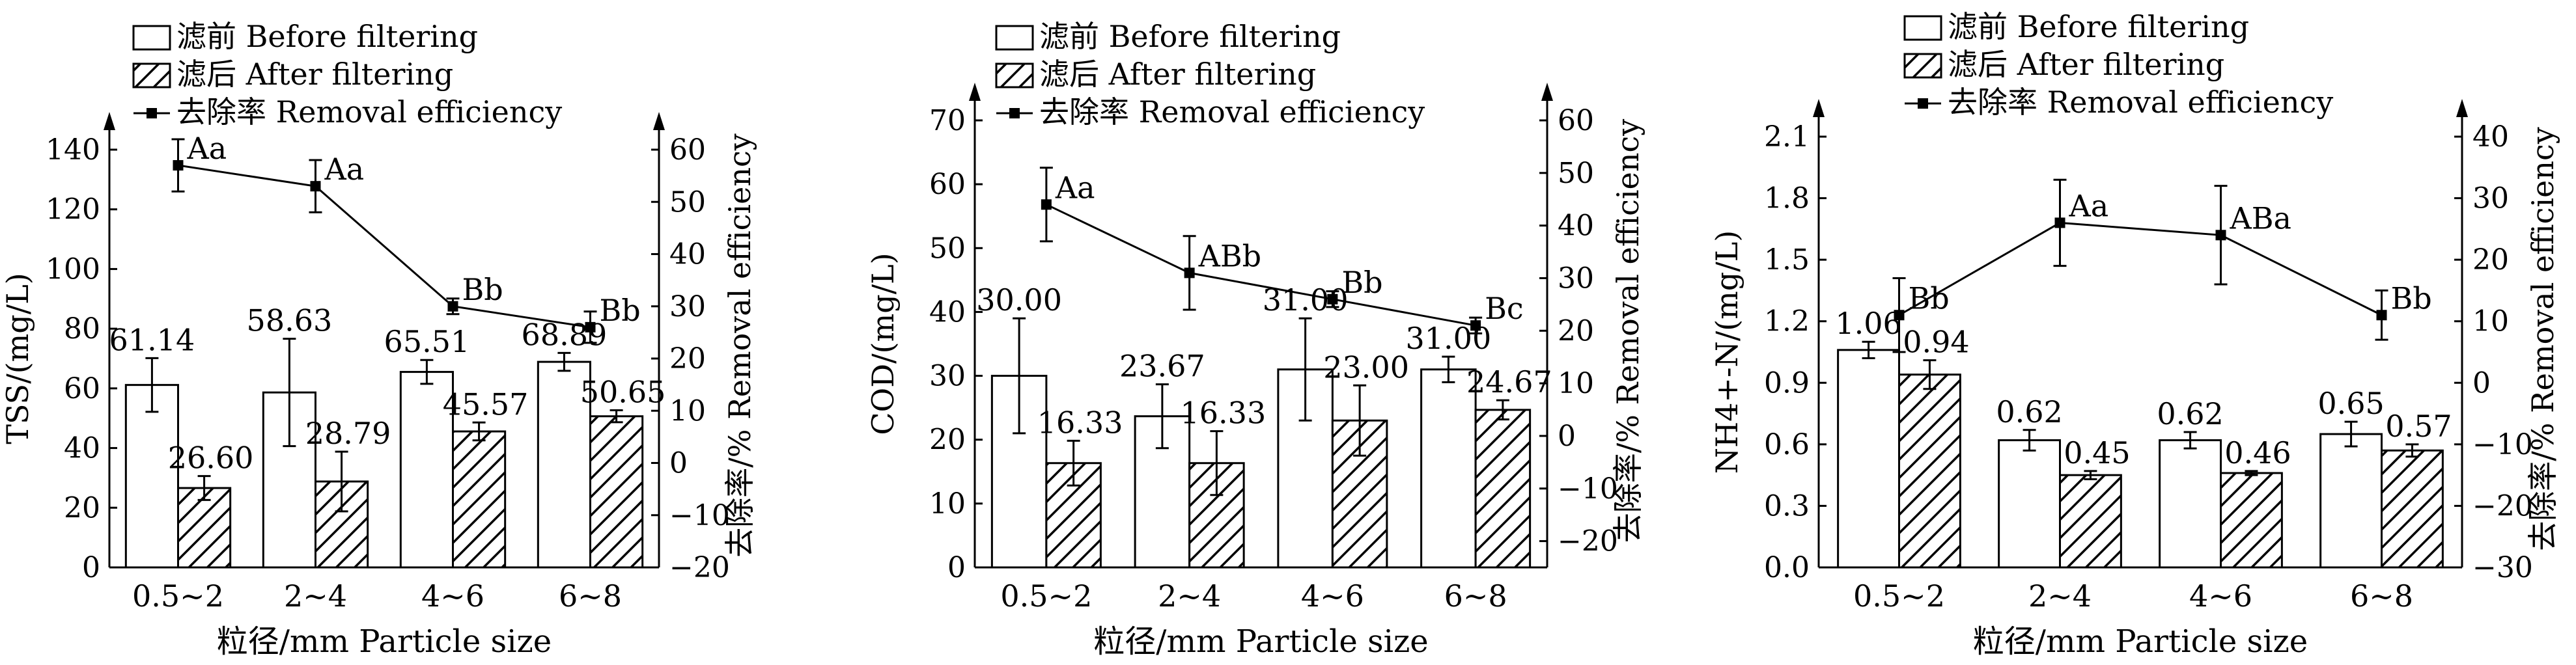 The height and width of the screenshot is (665, 2576). What do you see at coordinates (17, 358) in the screenshot?
I see `left-axis-title: TSS/(mg/L)` at bounding box center [17, 358].